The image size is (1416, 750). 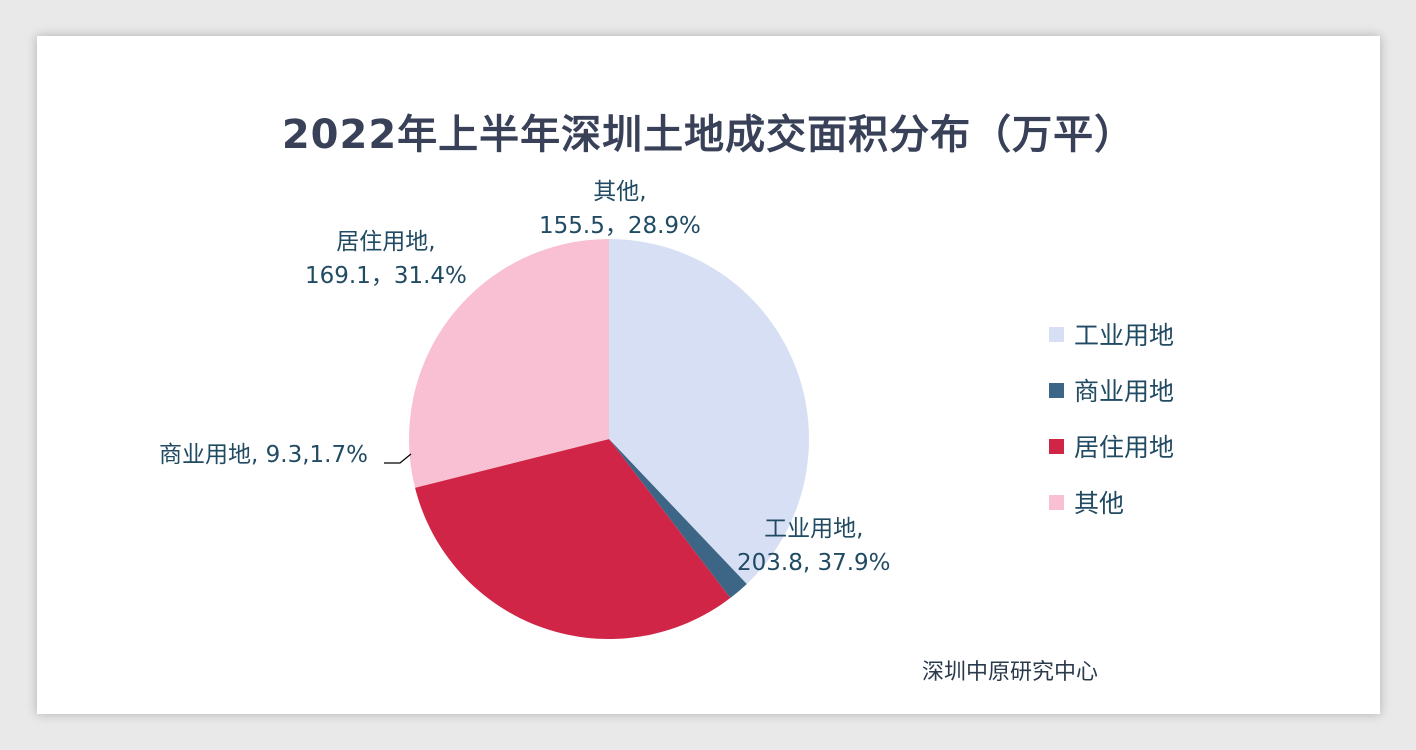 What do you see at coordinates (678, 519) in the screenshot?
I see `pie-slice-commercial` at bounding box center [678, 519].